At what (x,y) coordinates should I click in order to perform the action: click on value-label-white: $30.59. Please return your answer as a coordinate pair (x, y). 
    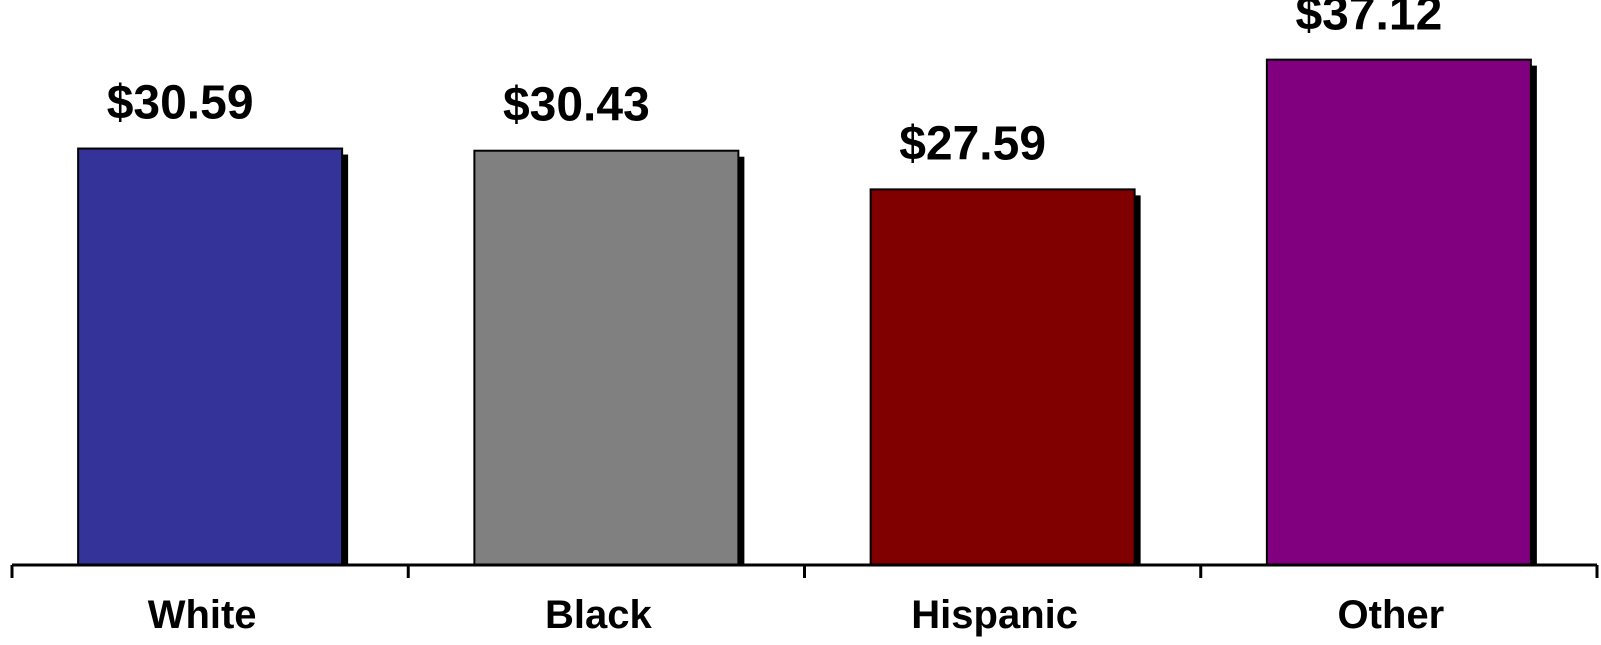
    Looking at the image, I should click on (180, 103).